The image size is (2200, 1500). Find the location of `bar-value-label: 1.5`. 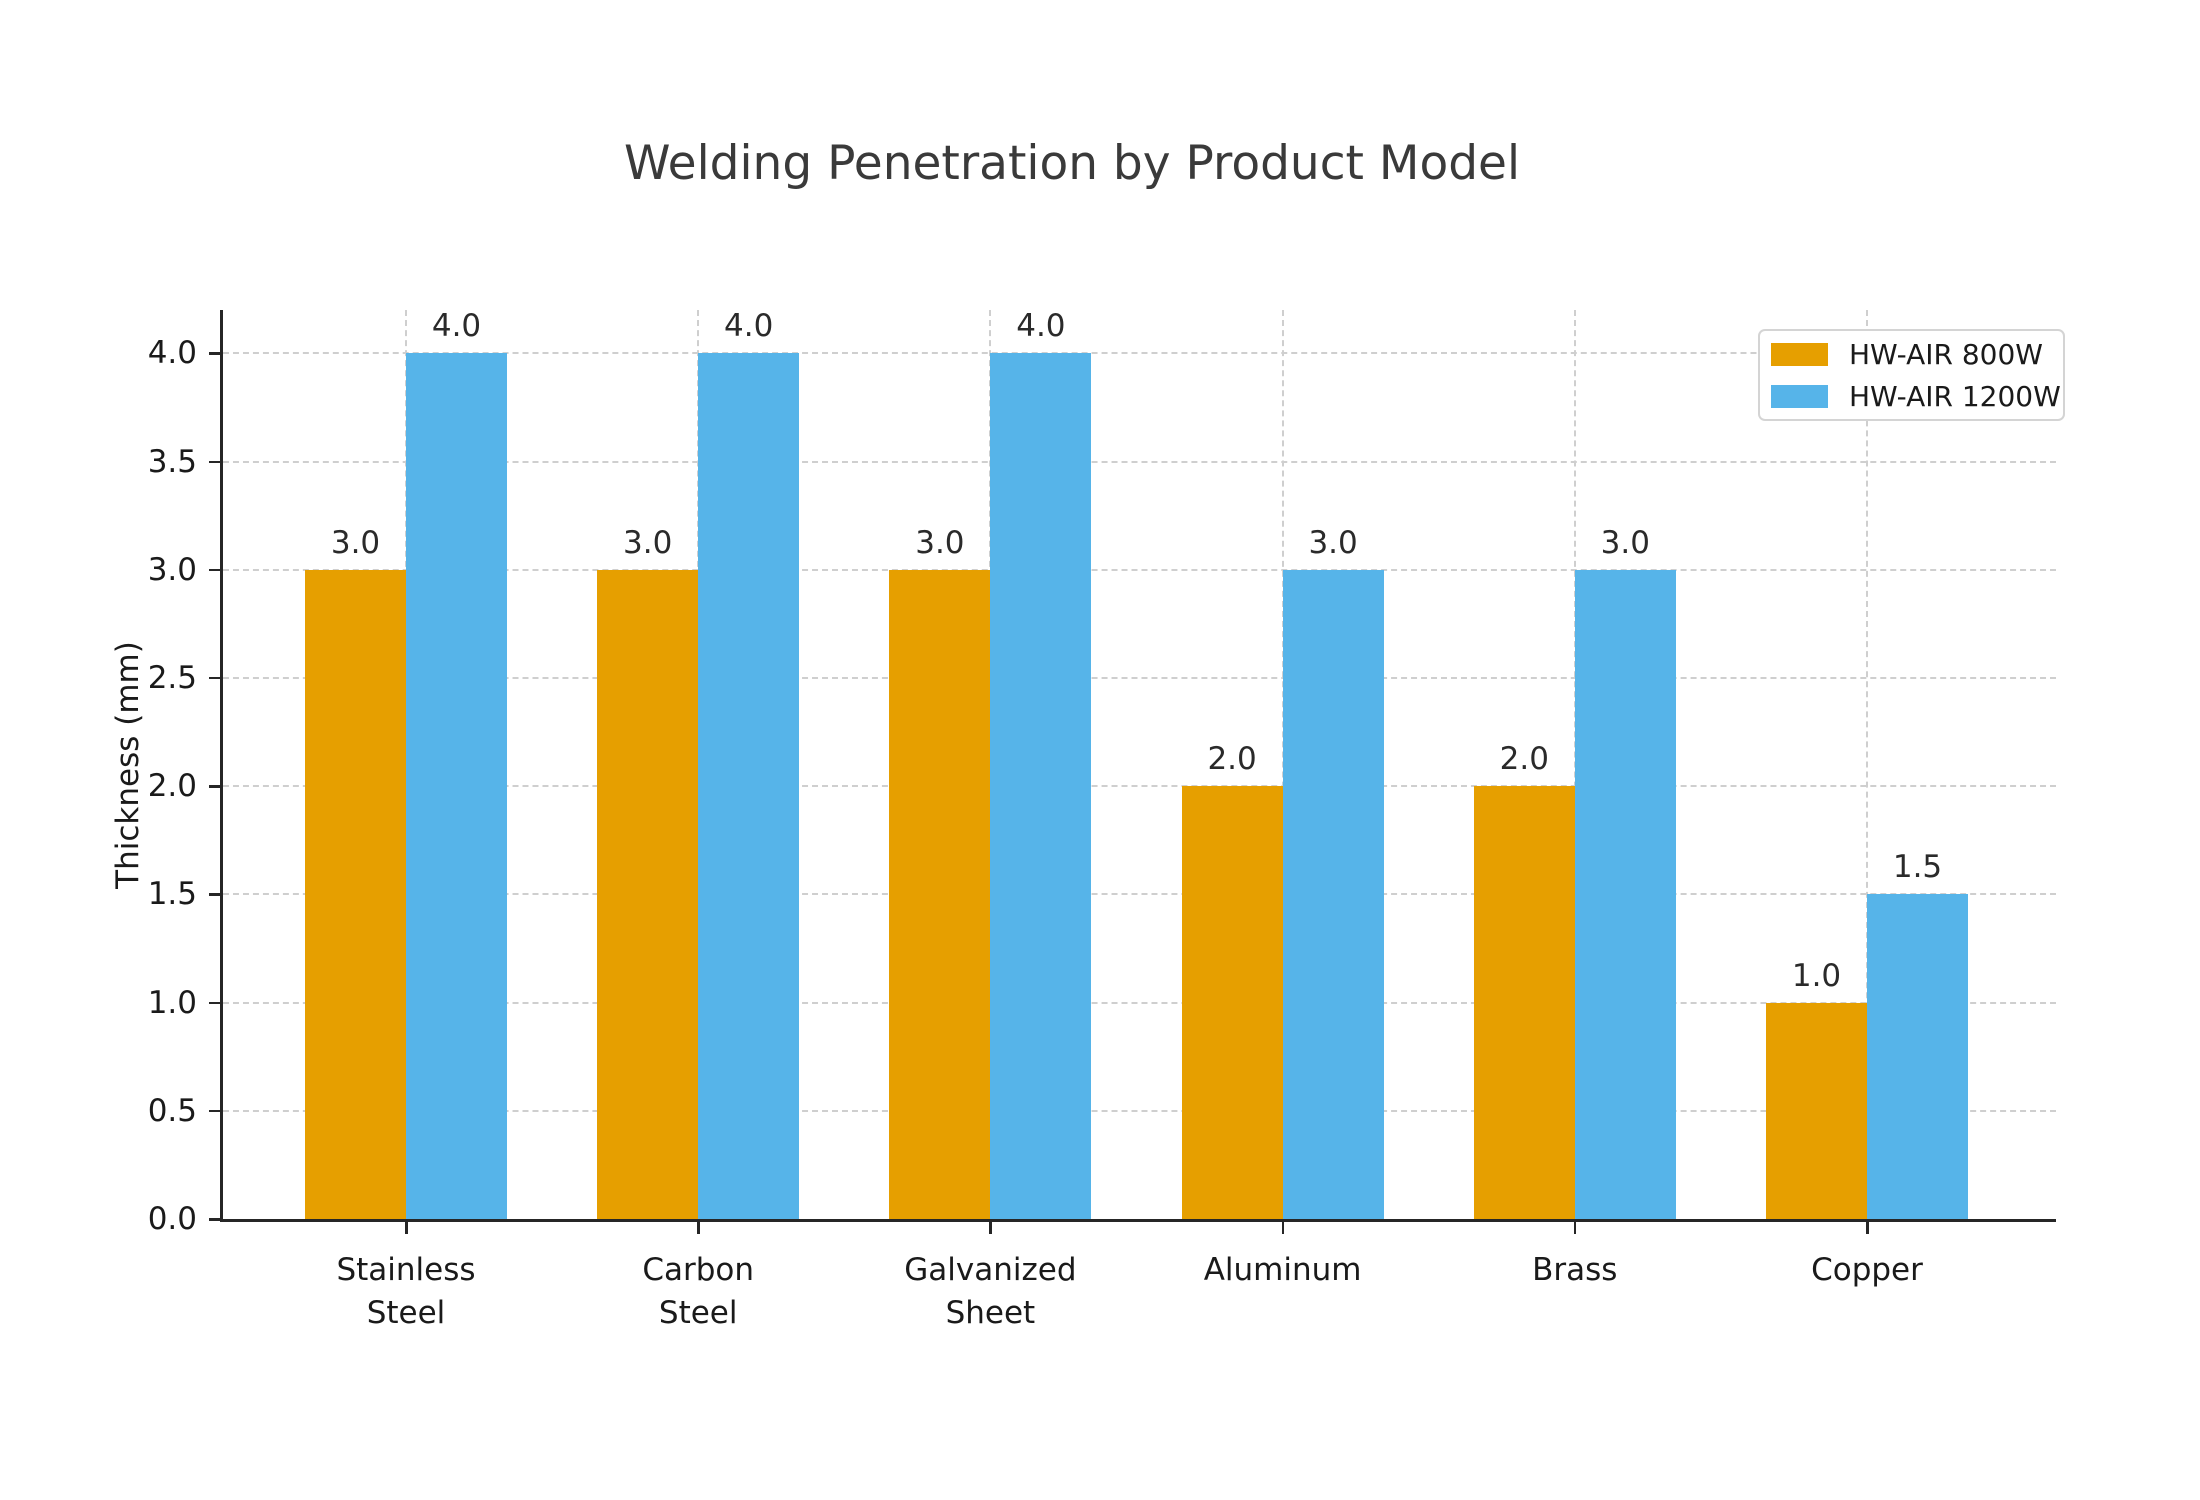

bar-value-label: 1.5 is located at coordinates (1917, 867).